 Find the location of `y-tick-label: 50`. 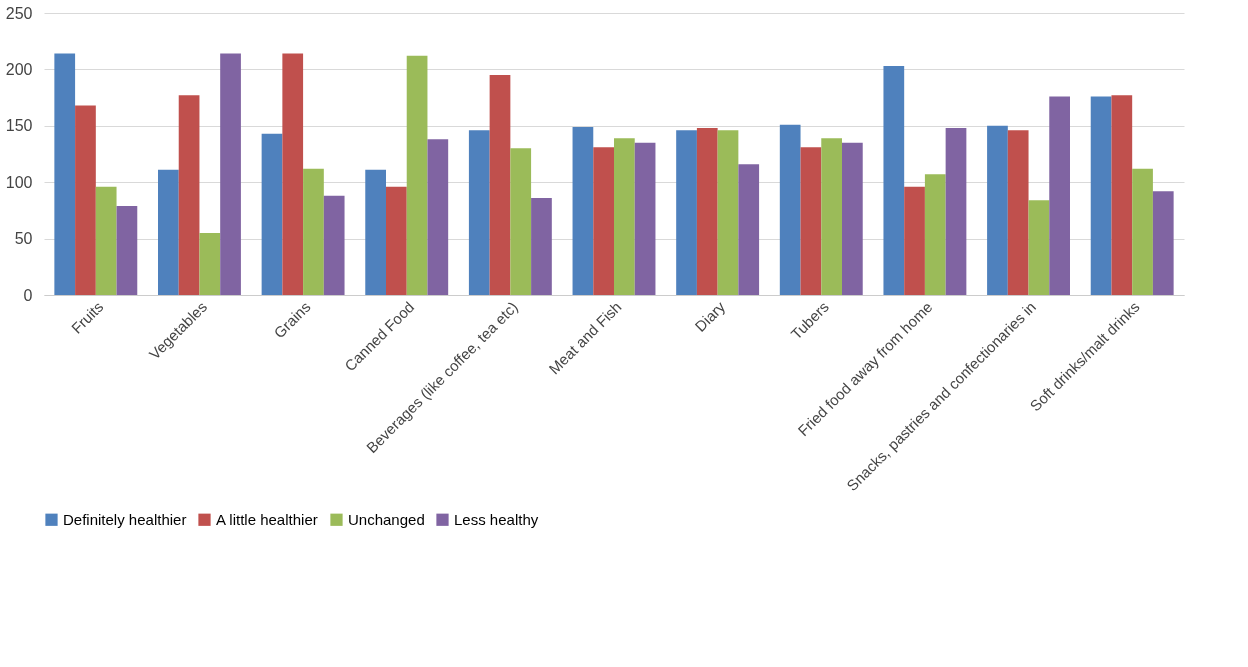

y-tick-label: 50 is located at coordinates (23, 239).